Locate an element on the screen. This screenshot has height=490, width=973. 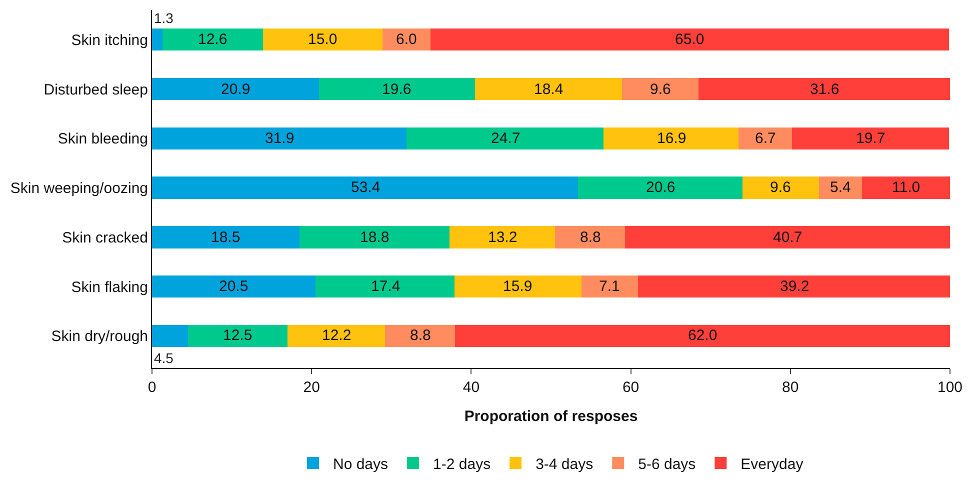
y-tick-label: Skin cracked is located at coordinates (105, 237).